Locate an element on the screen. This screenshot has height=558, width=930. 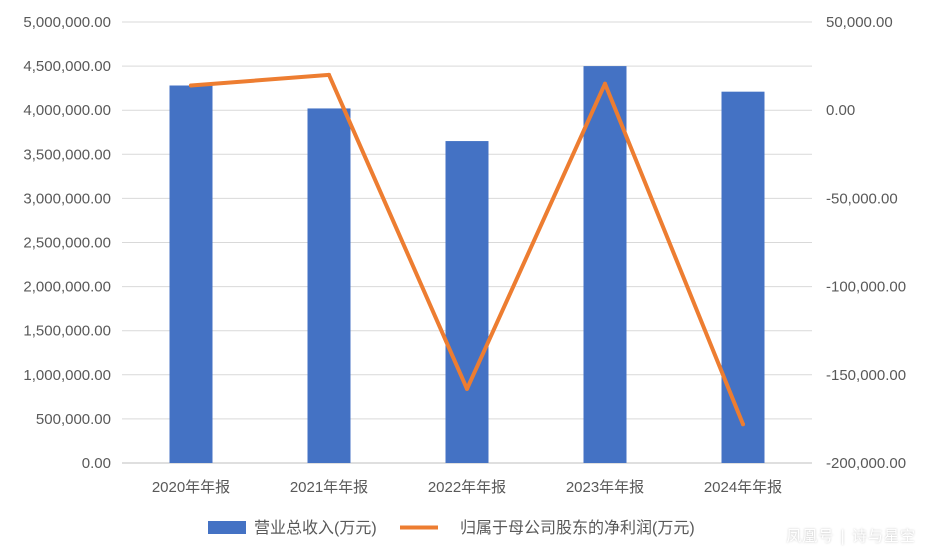
x-tick-label: 2024年年报 is located at coordinates (743, 487).